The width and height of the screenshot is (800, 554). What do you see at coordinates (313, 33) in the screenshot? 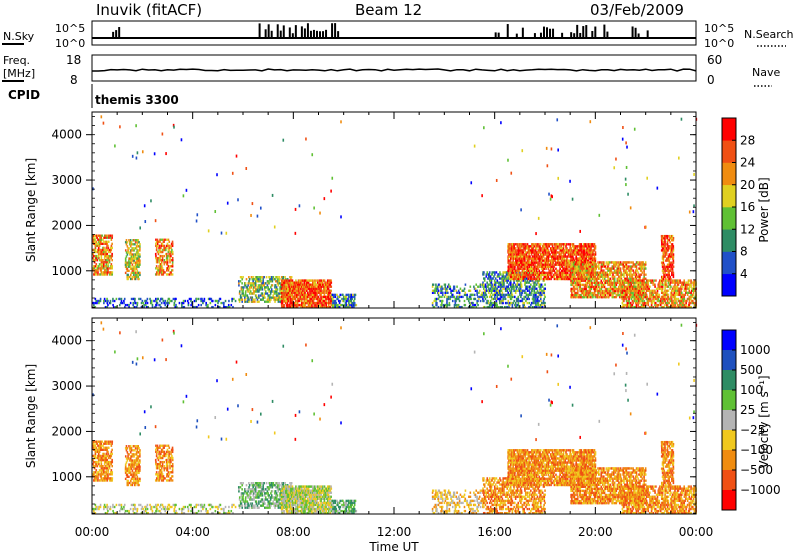
I see `nsky-bar` at bounding box center [313, 33].